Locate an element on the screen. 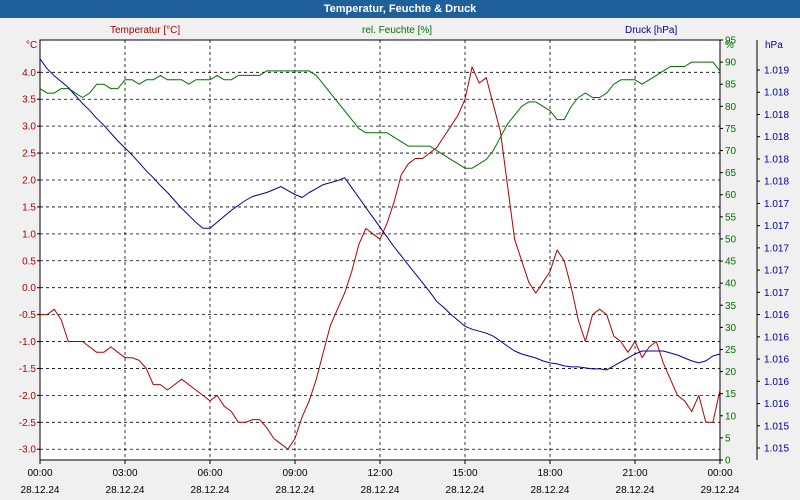 The height and width of the screenshot is (500, 800). temperature-tick-label: 1.5 is located at coordinates (29, 207).